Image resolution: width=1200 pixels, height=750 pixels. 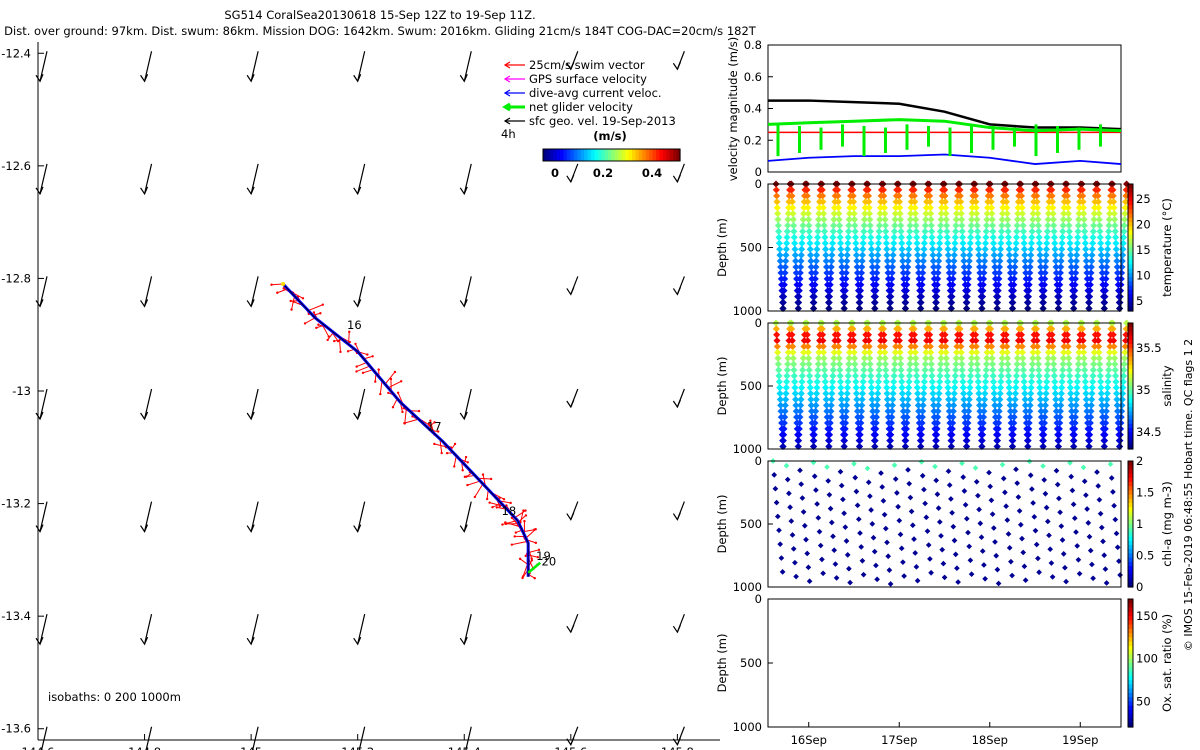 What do you see at coordinates (733, 109) in the screenshot?
I see `velocity-y-label: velocity magnitude (m/s)` at bounding box center [733, 109].